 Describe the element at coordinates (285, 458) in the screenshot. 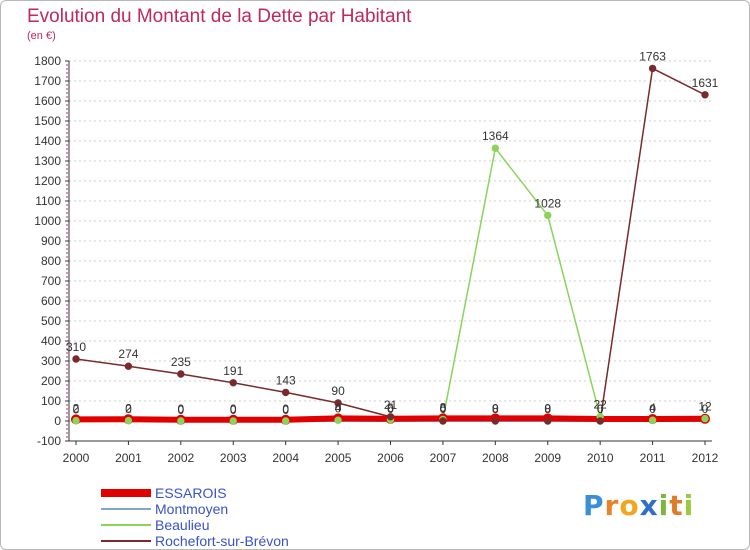

I see `x-tick-label: 2004` at that location.